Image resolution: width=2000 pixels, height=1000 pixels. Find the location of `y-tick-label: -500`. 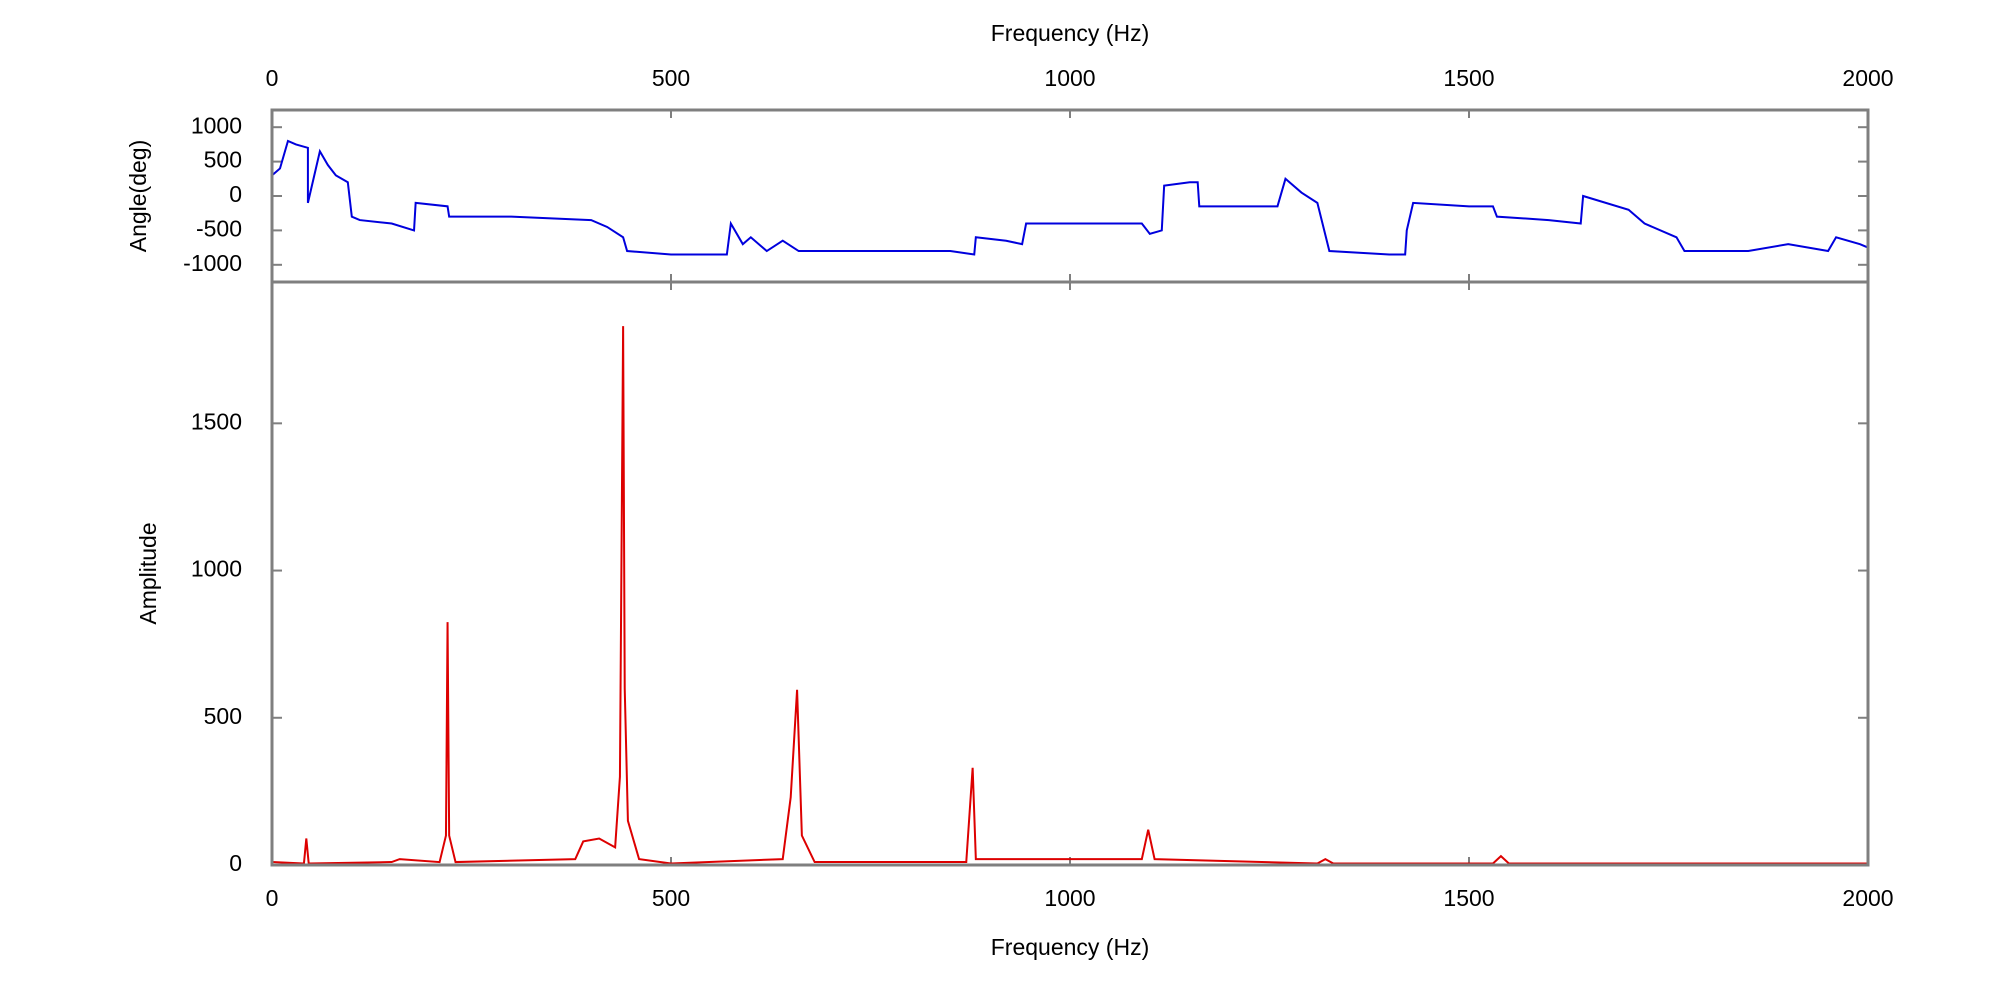

y-tick-label: -500 is located at coordinates (219, 228).